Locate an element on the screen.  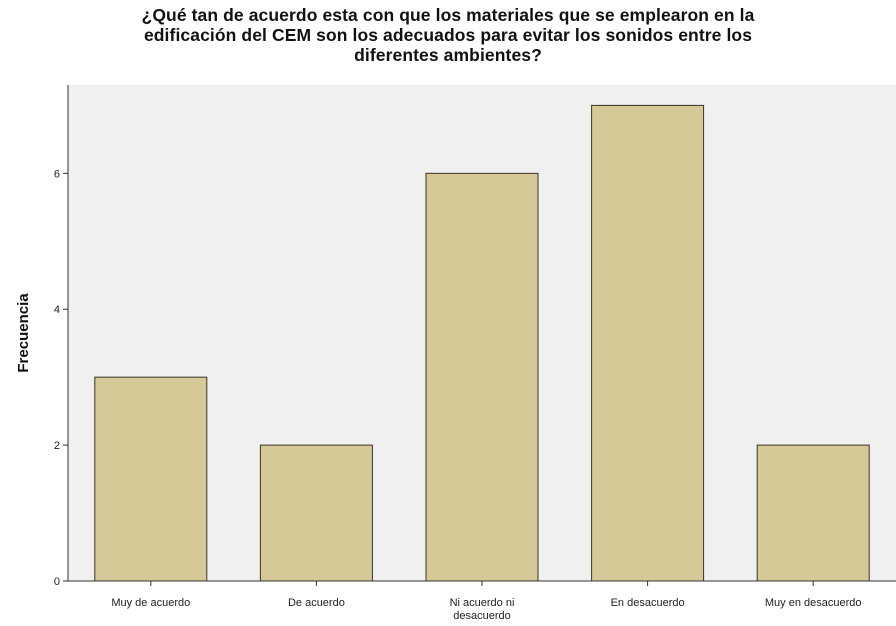
y-axis-label: Frecuencia is located at coordinates (23, 333).